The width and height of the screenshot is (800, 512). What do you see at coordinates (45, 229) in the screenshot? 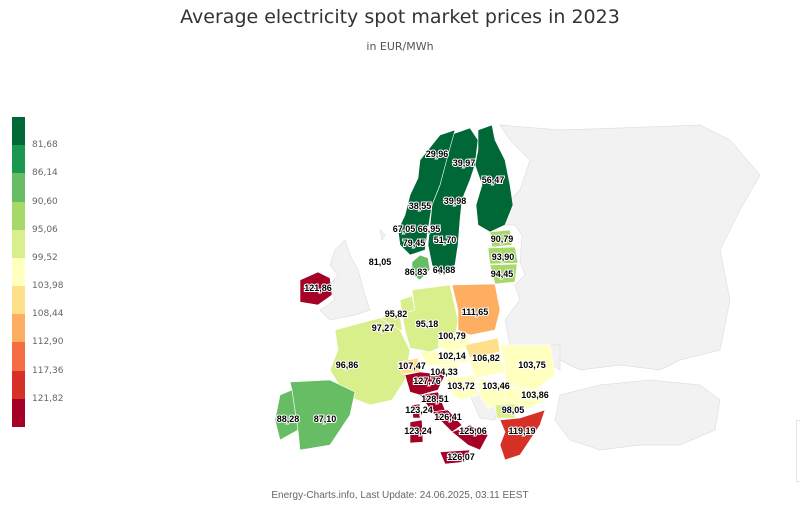
I see `legend-label: 95,06` at bounding box center [45, 229].